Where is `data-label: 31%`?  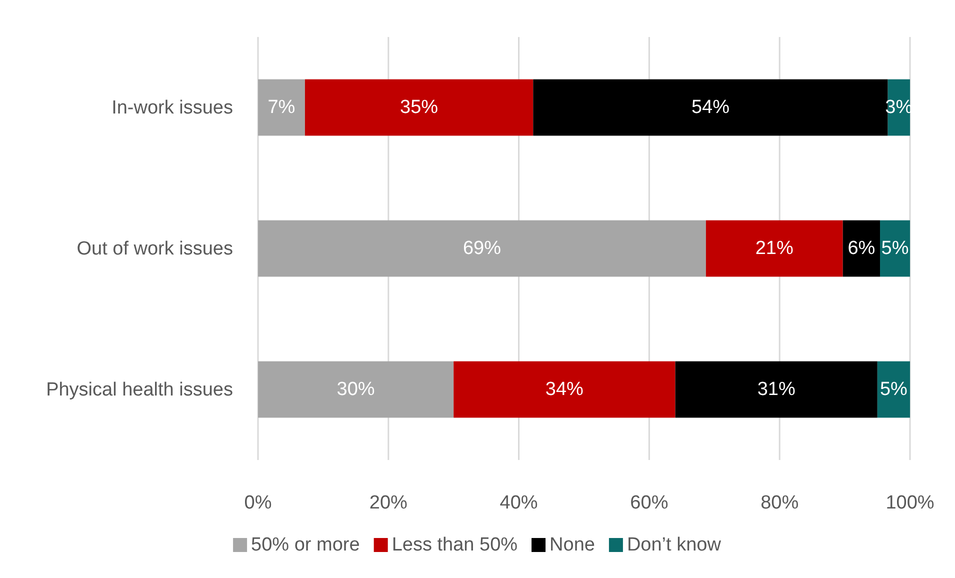
data-label: 31% is located at coordinates (776, 389).